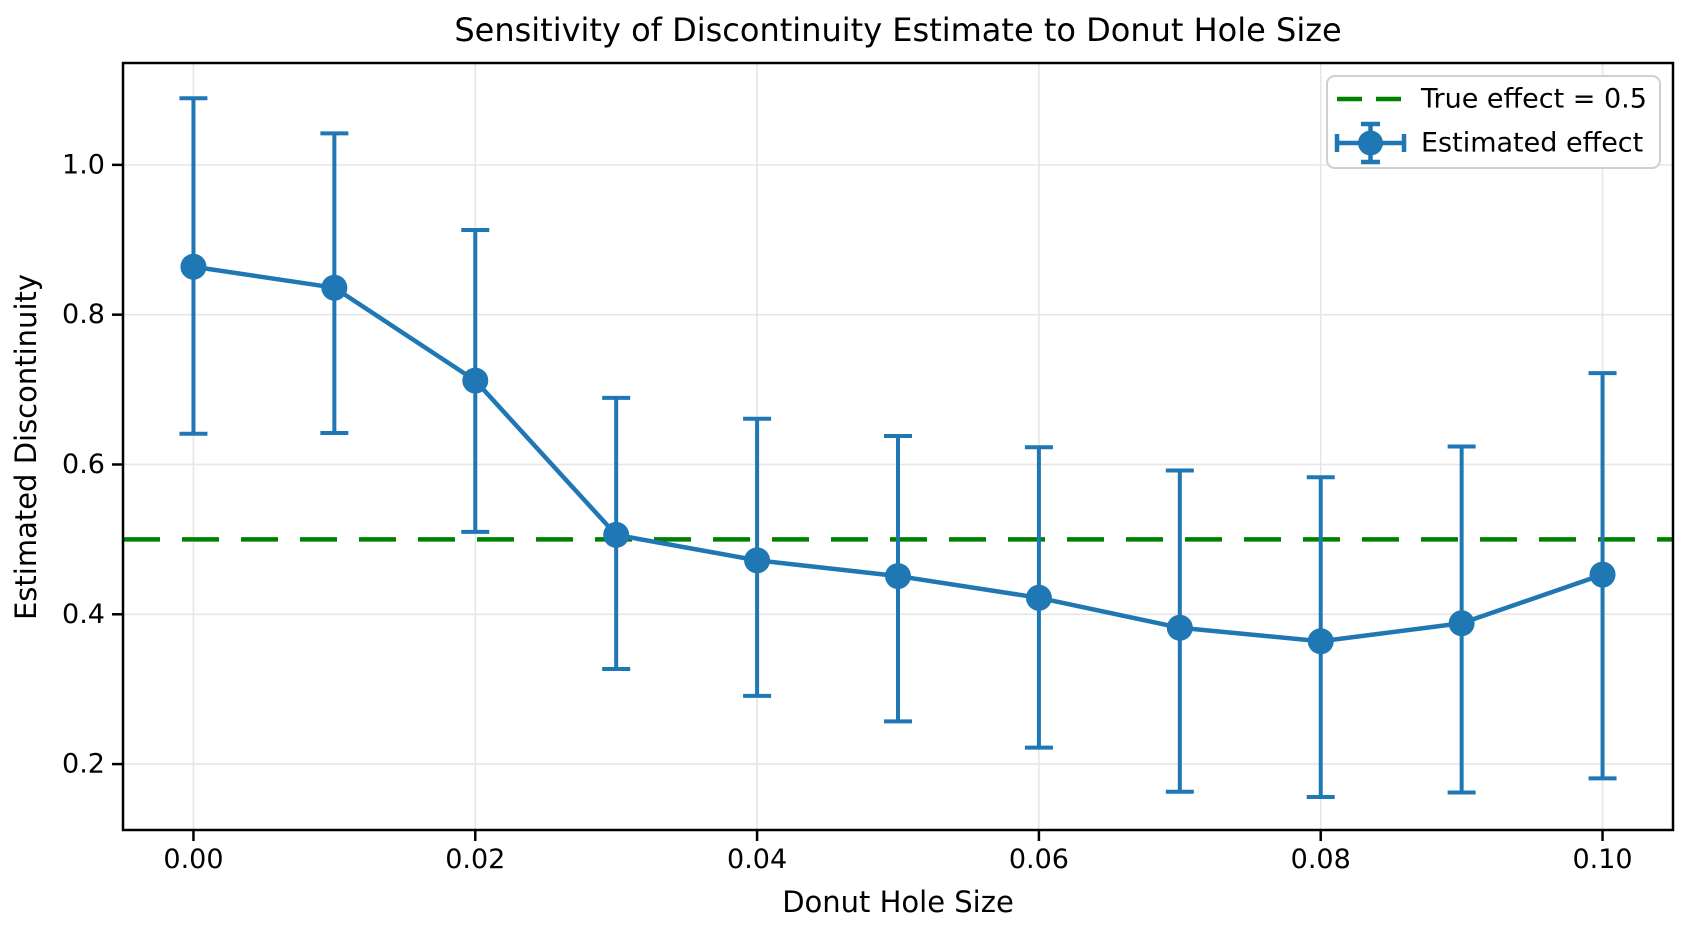 This screenshot has height=943, width=1692. Describe the element at coordinates (1370, 143) in the screenshot. I see `legend-errorbar-sample` at that location.